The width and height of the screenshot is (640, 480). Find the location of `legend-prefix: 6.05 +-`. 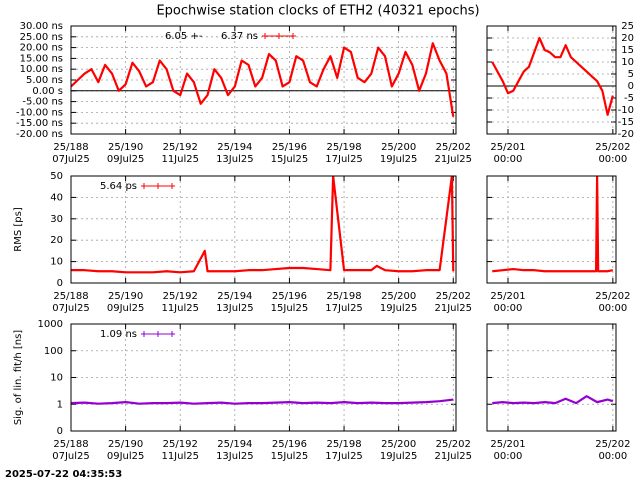

legend-prefix: 6.05 +- is located at coordinates (184, 36).